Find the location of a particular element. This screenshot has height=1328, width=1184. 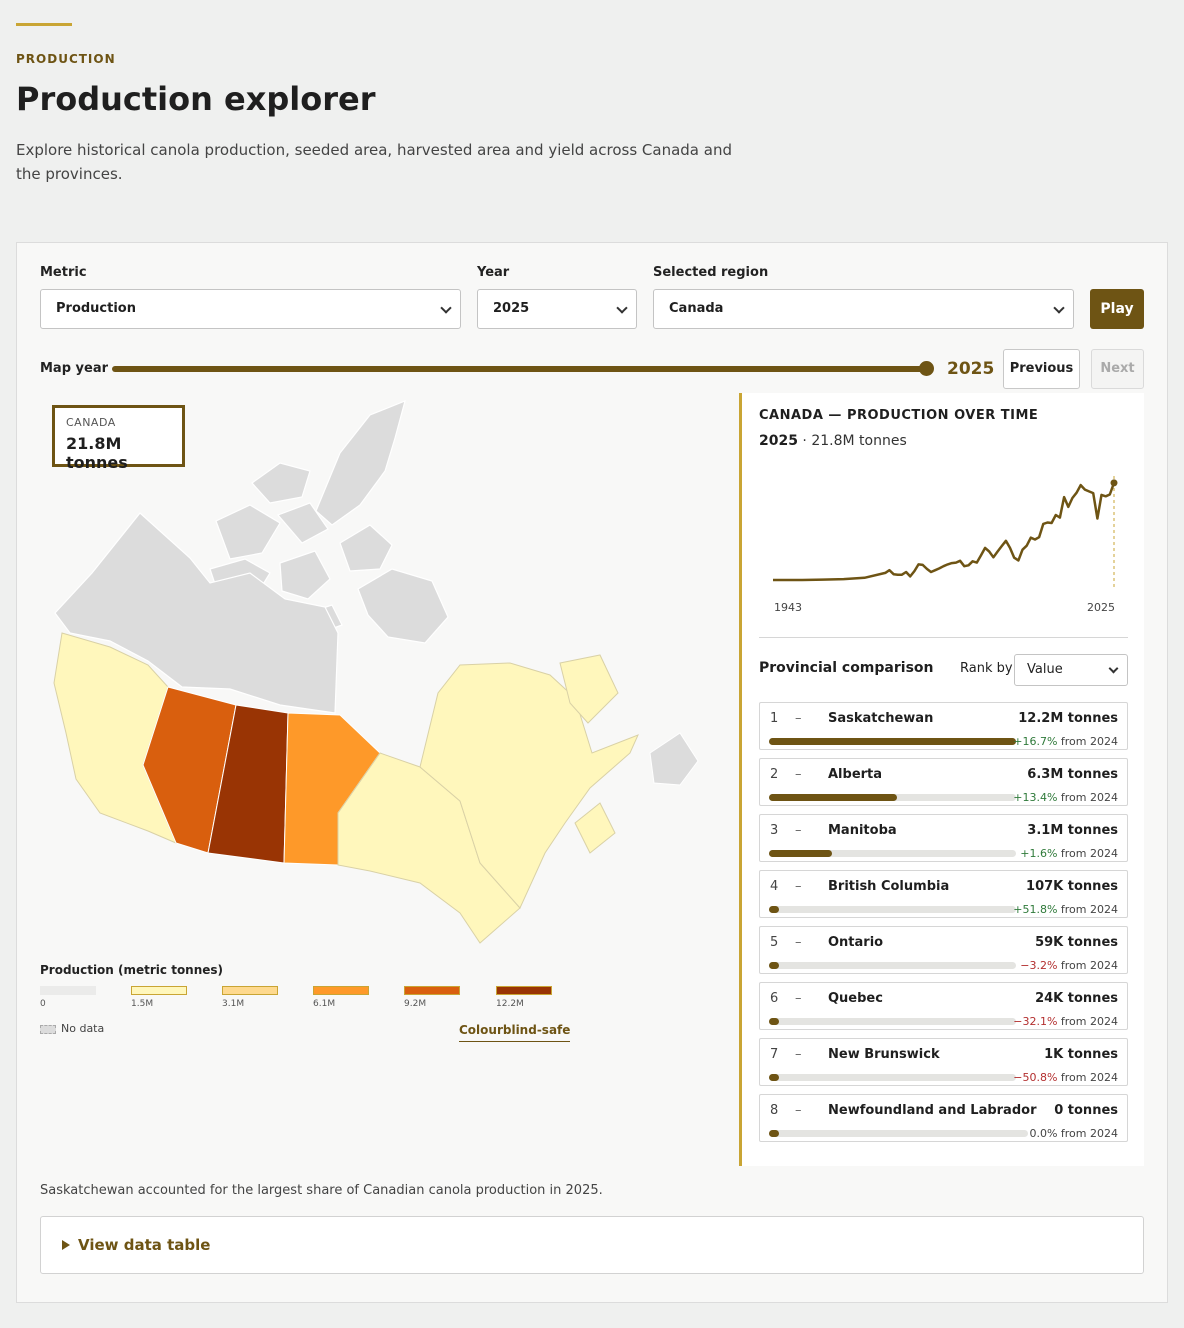

legend-label: 6.1M is located at coordinates (324, 1004).